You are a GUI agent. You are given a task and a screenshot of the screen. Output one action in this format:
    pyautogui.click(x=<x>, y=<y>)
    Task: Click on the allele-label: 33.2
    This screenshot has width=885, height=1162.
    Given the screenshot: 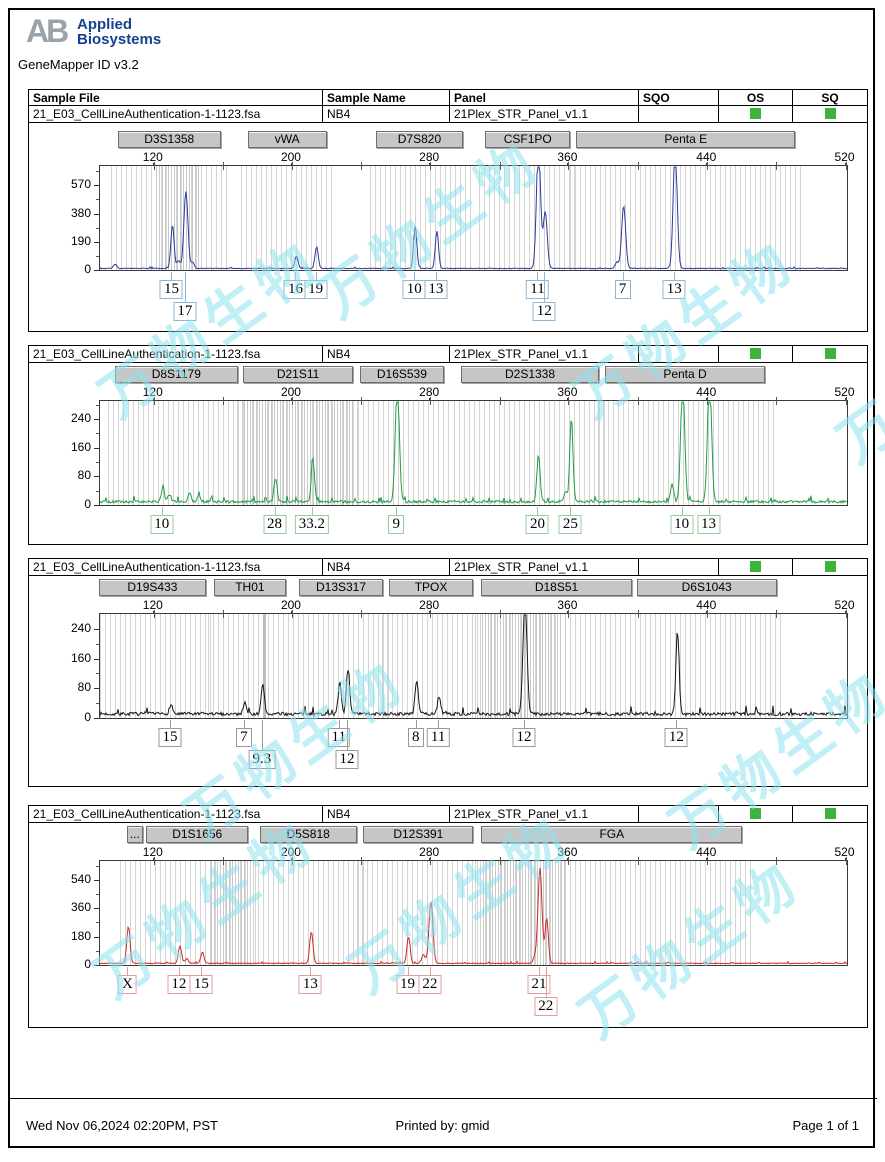 What is the action you would take?
    pyautogui.click(x=312, y=524)
    